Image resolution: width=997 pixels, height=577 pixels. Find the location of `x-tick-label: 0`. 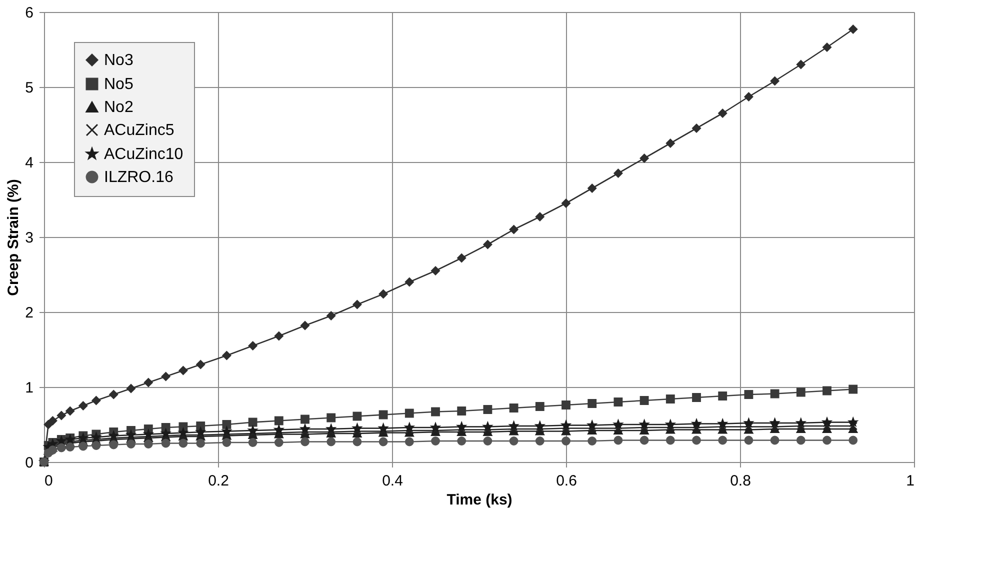

x-tick-label: 0 is located at coordinates (48, 481).